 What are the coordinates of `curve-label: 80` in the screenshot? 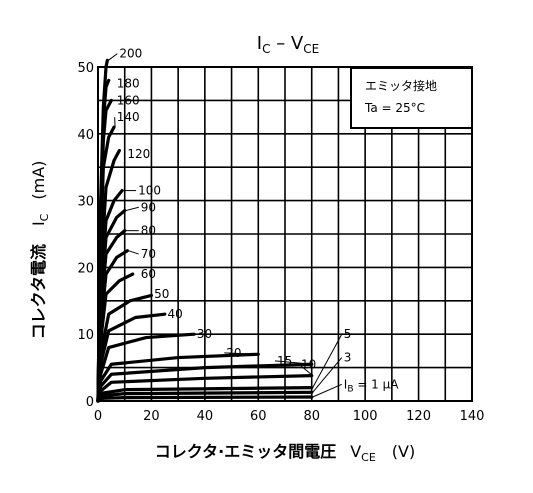 It's located at (148, 231).